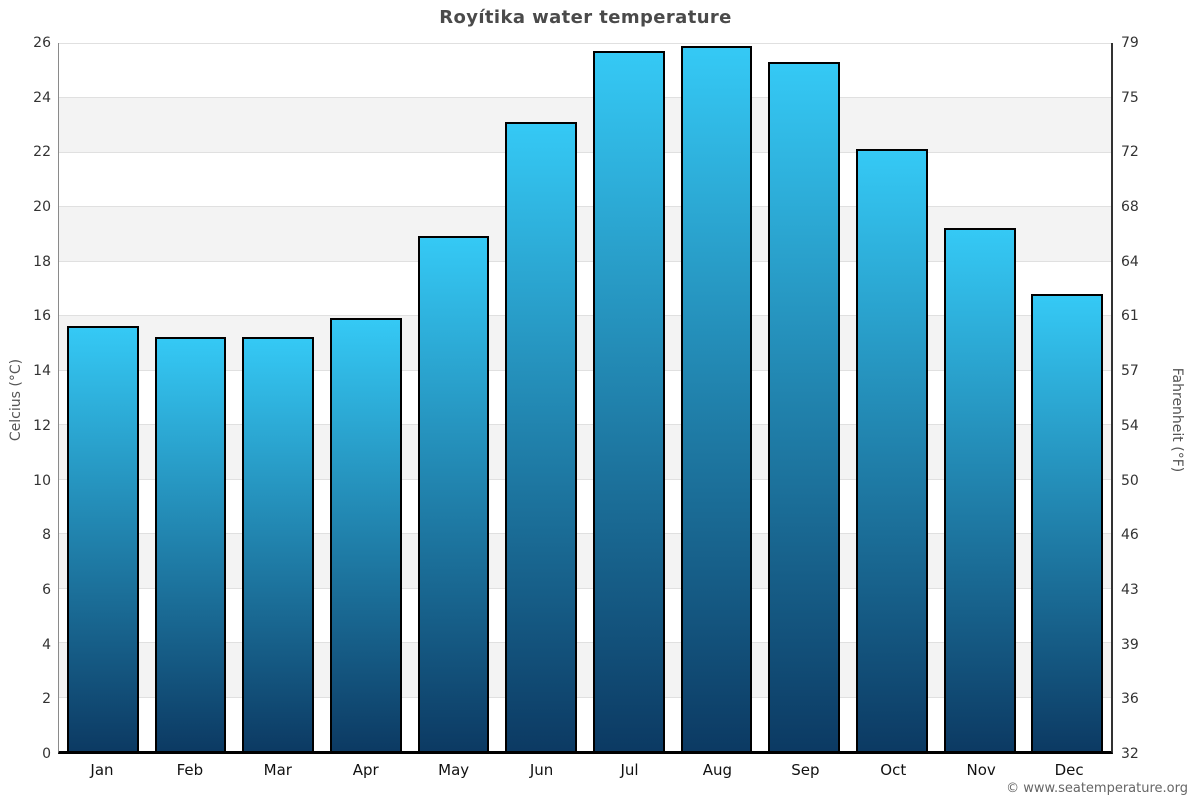  I want to click on fahrenheit-tick-43: 43, so click(1130, 589).